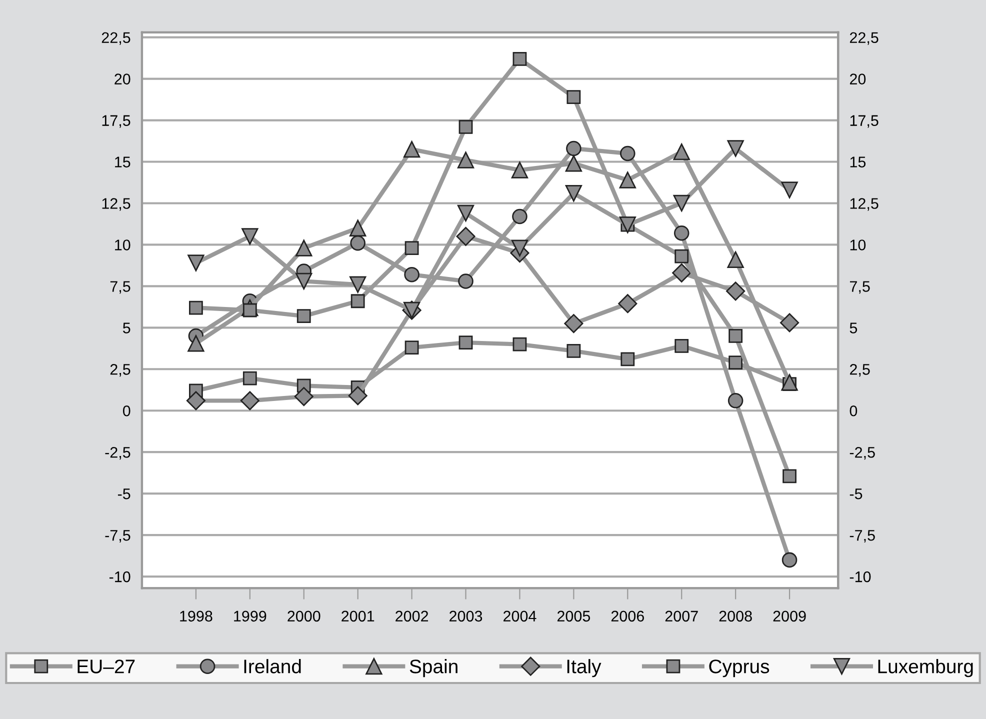 This screenshot has height=719, width=986. What do you see at coordinates (864, 121) in the screenshot?
I see `y2-tick-label: 17,5` at bounding box center [864, 121].